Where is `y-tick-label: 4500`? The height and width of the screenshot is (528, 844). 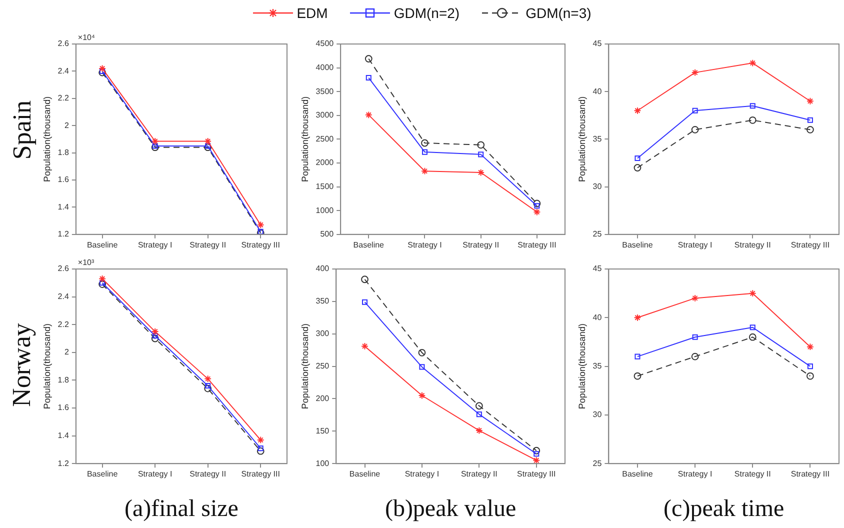 y-tick-label: 4500 is located at coordinates (325, 43).